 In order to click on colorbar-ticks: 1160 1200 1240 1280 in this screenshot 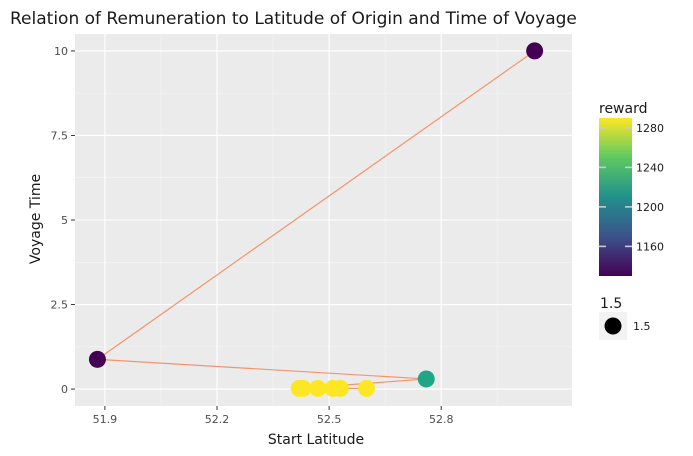, I will do `click(631, 187)`.